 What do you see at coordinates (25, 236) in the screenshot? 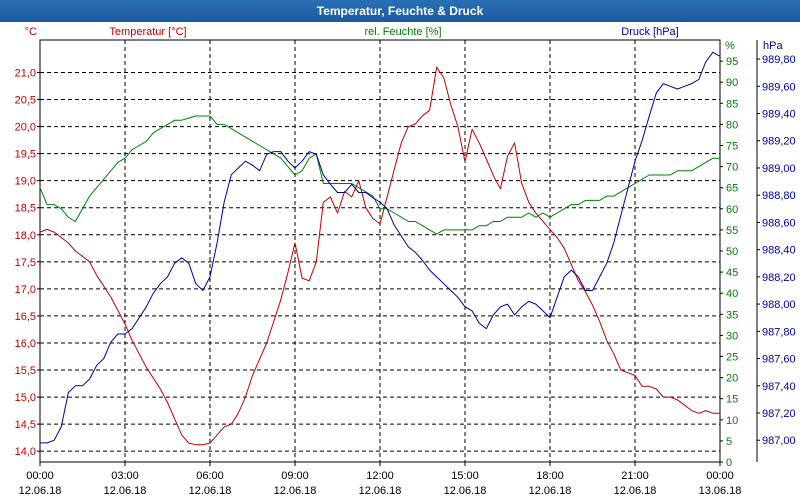
I see `temperature-tick-label: 18,0` at bounding box center [25, 236].